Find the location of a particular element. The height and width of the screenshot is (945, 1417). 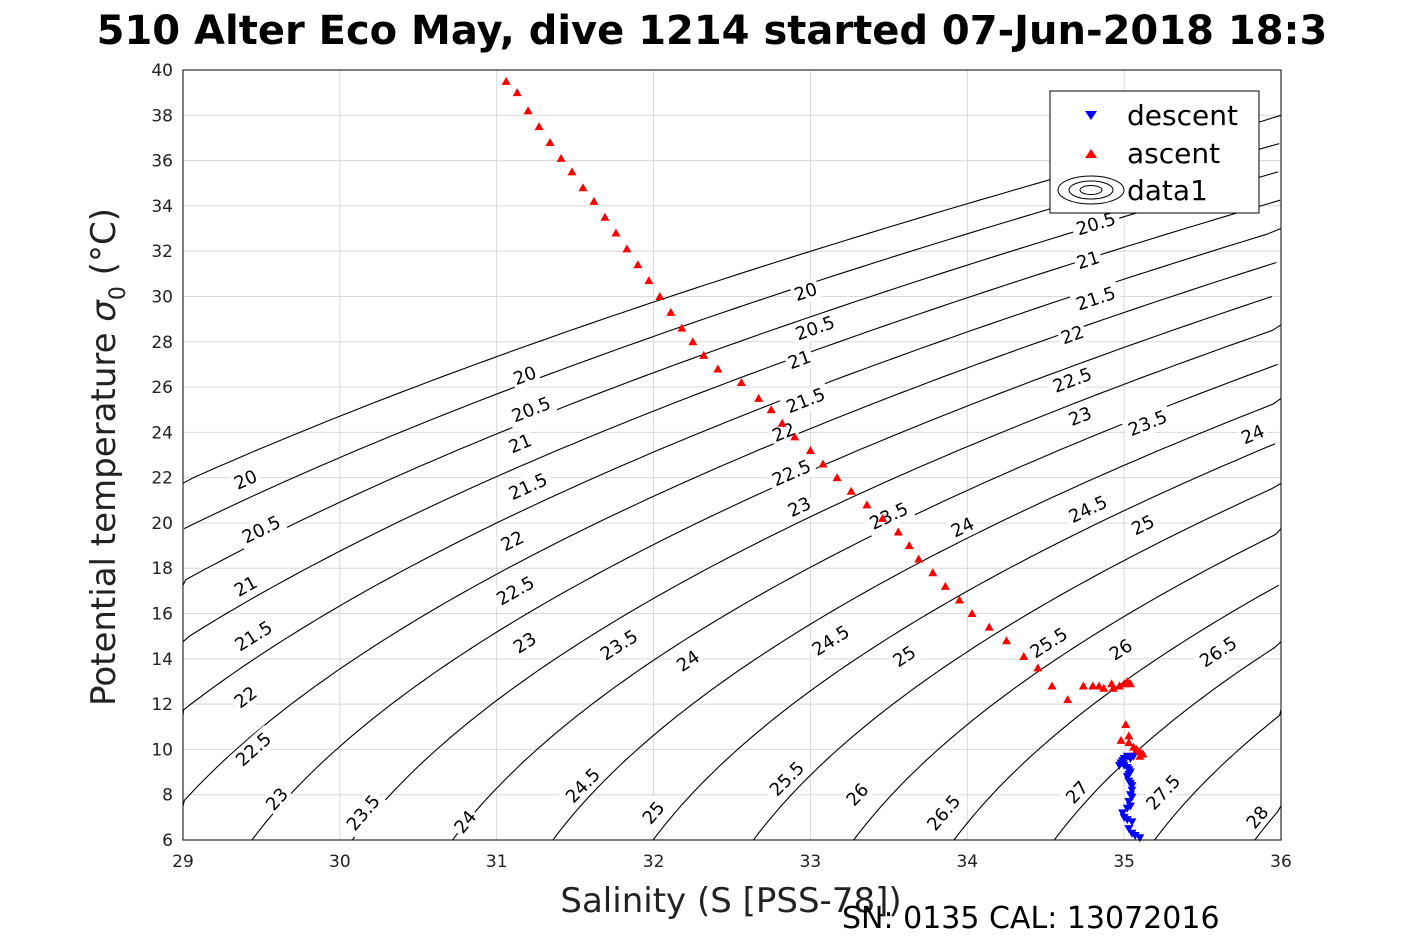

contour-label: 27 is located at coordinates (1077, 792).